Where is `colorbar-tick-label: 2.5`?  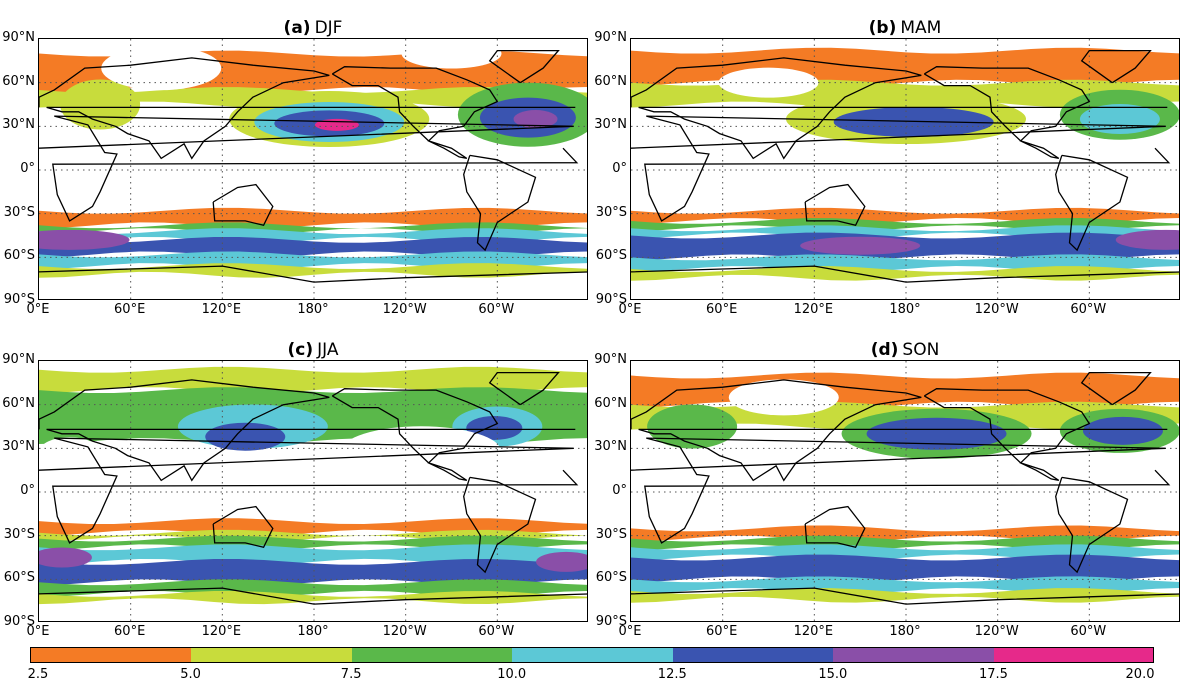 colorbar-tick-label: 2.5 is located at coordinates (38, 674).